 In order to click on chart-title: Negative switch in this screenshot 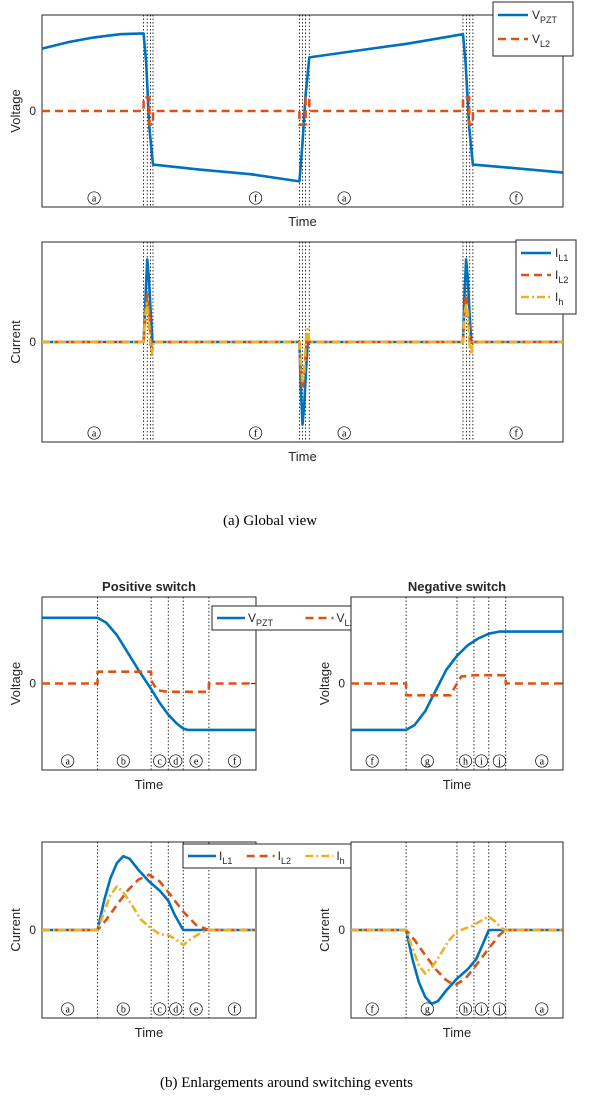, I will do `click(457, 586)`.